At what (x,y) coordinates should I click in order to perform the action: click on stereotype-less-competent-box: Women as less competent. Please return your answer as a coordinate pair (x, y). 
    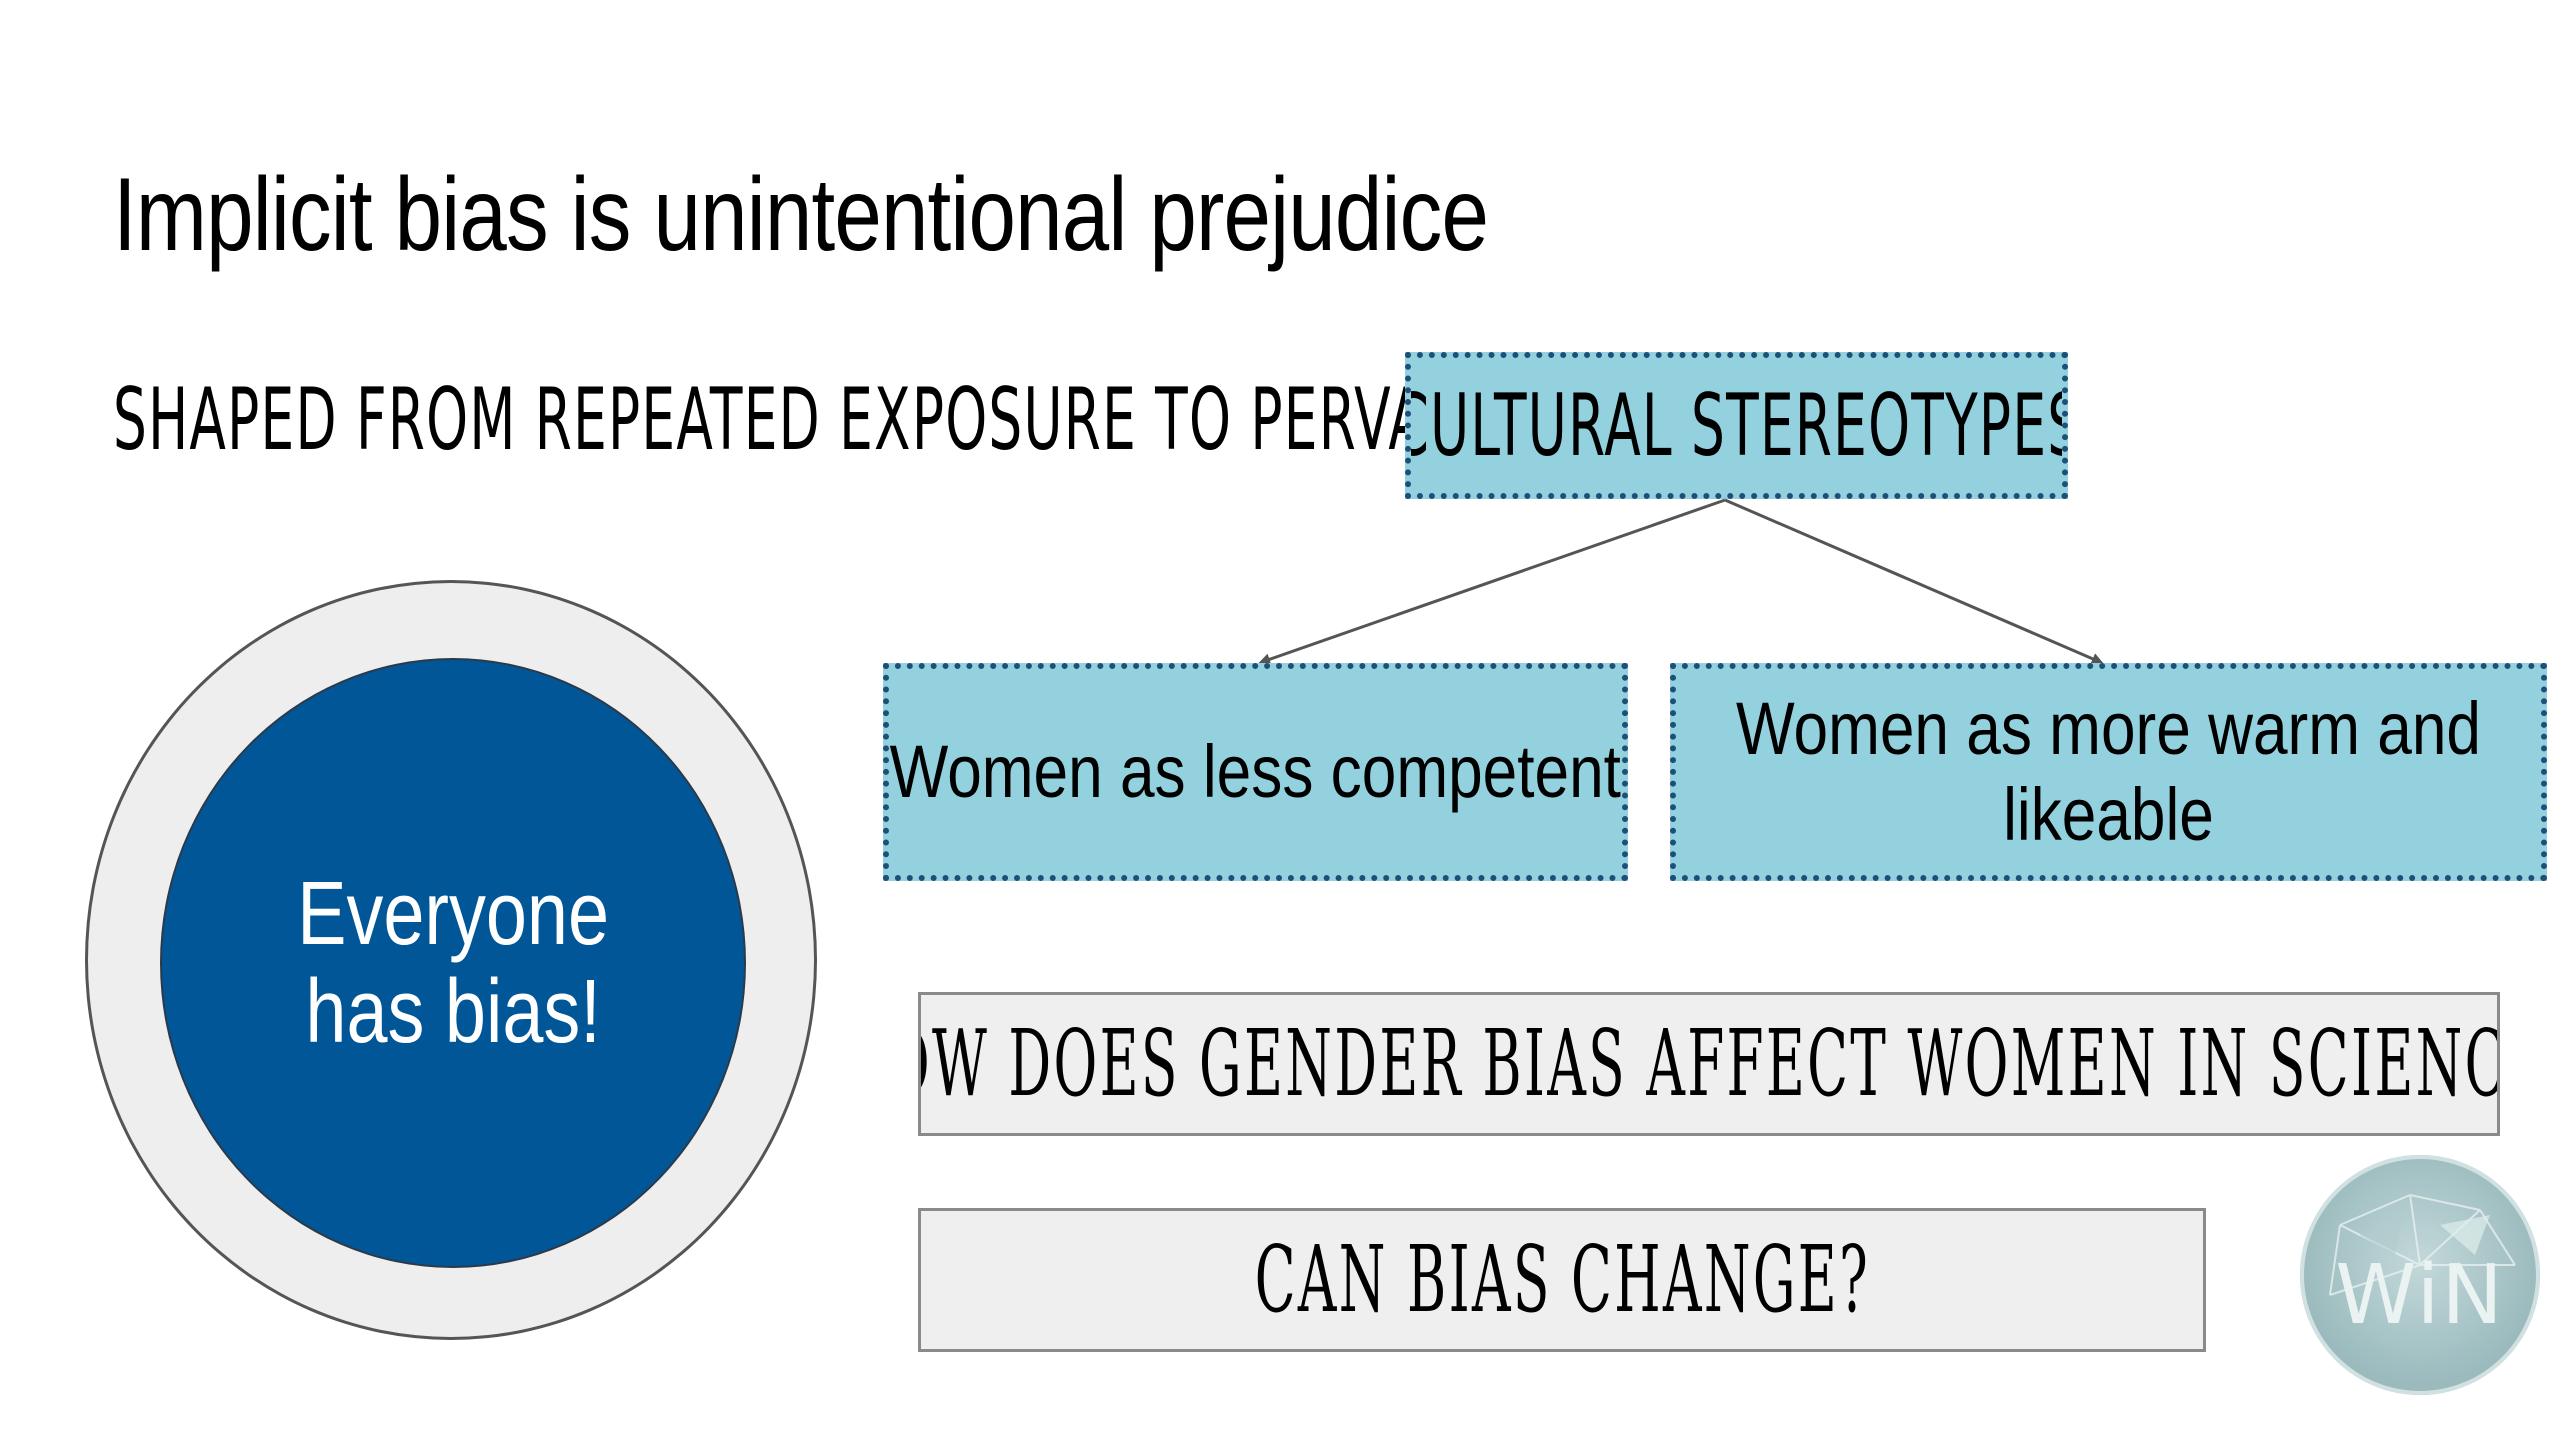
    Looking at the image, I should click on (1255, 772).